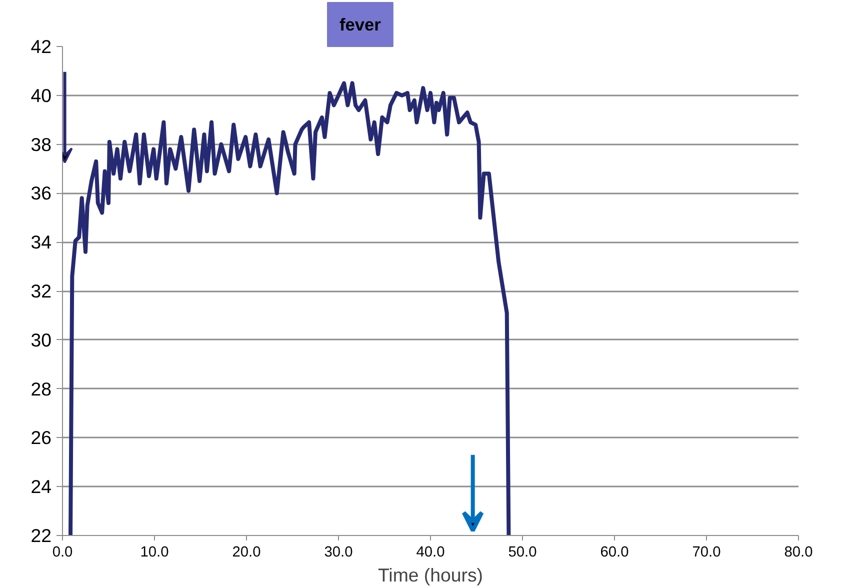  What do you see at coordinates (706, 552) in the screenshot?
I see `x-tick-label: 70.0` at bounding box center [706, 552].